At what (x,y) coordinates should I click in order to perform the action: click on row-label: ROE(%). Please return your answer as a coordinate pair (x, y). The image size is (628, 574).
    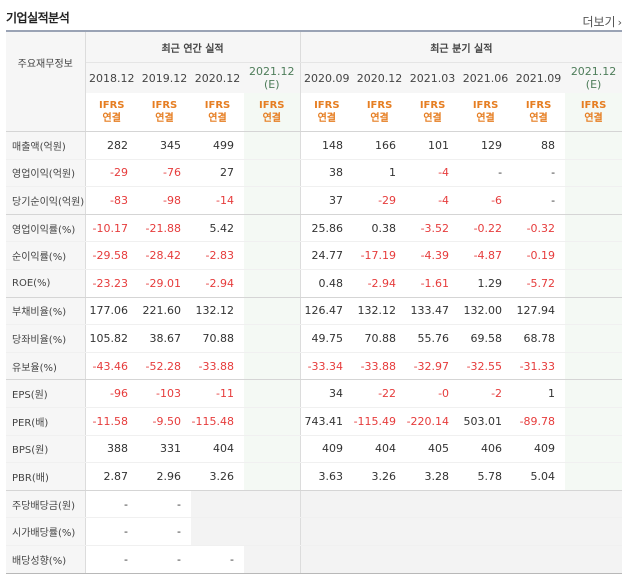
    Looking at the image, I should click on (46, 283).